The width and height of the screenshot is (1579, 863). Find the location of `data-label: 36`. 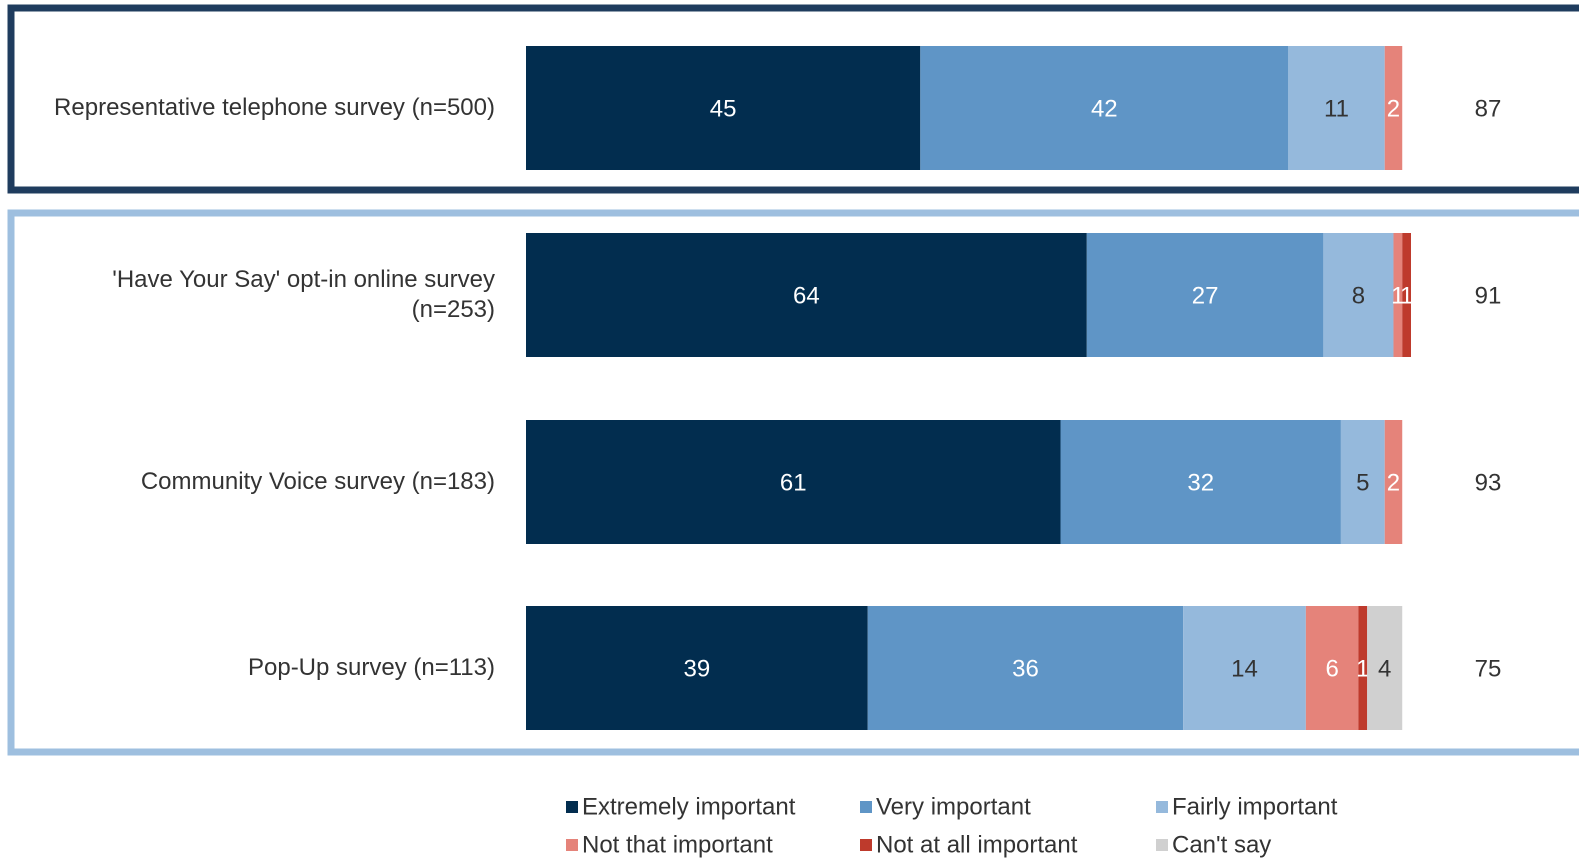

data-label: 36 is located at coordinates (1025, 668).